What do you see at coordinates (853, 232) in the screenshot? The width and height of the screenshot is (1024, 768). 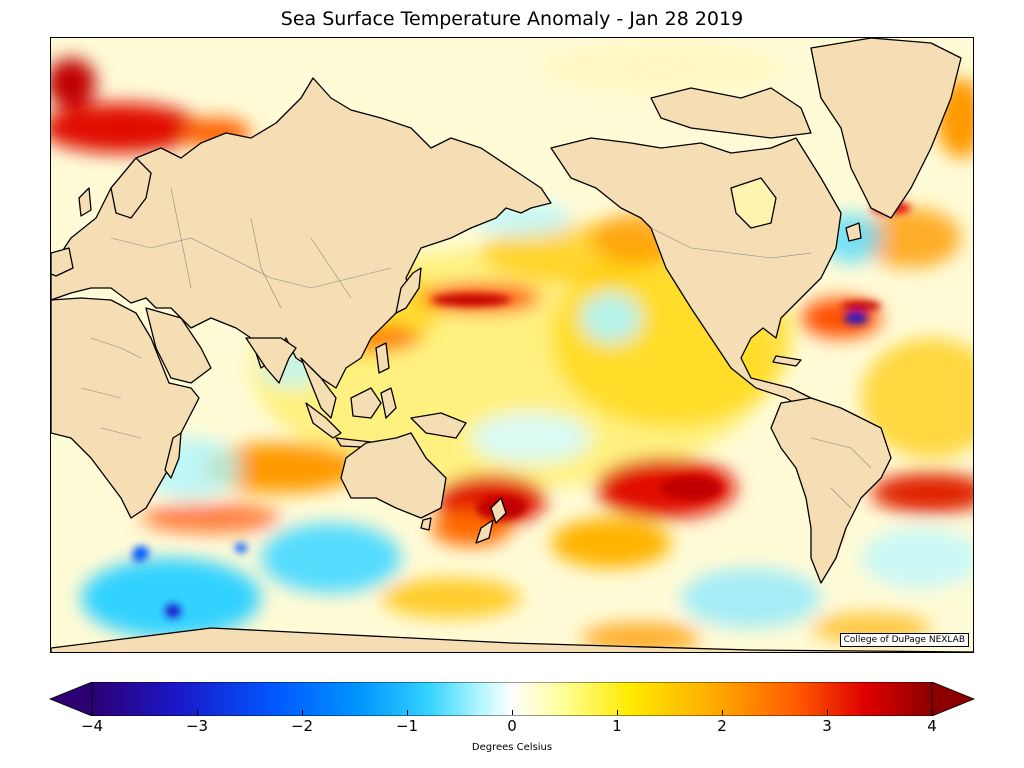 I see `newfoundland` at bounding box center [853, 232].